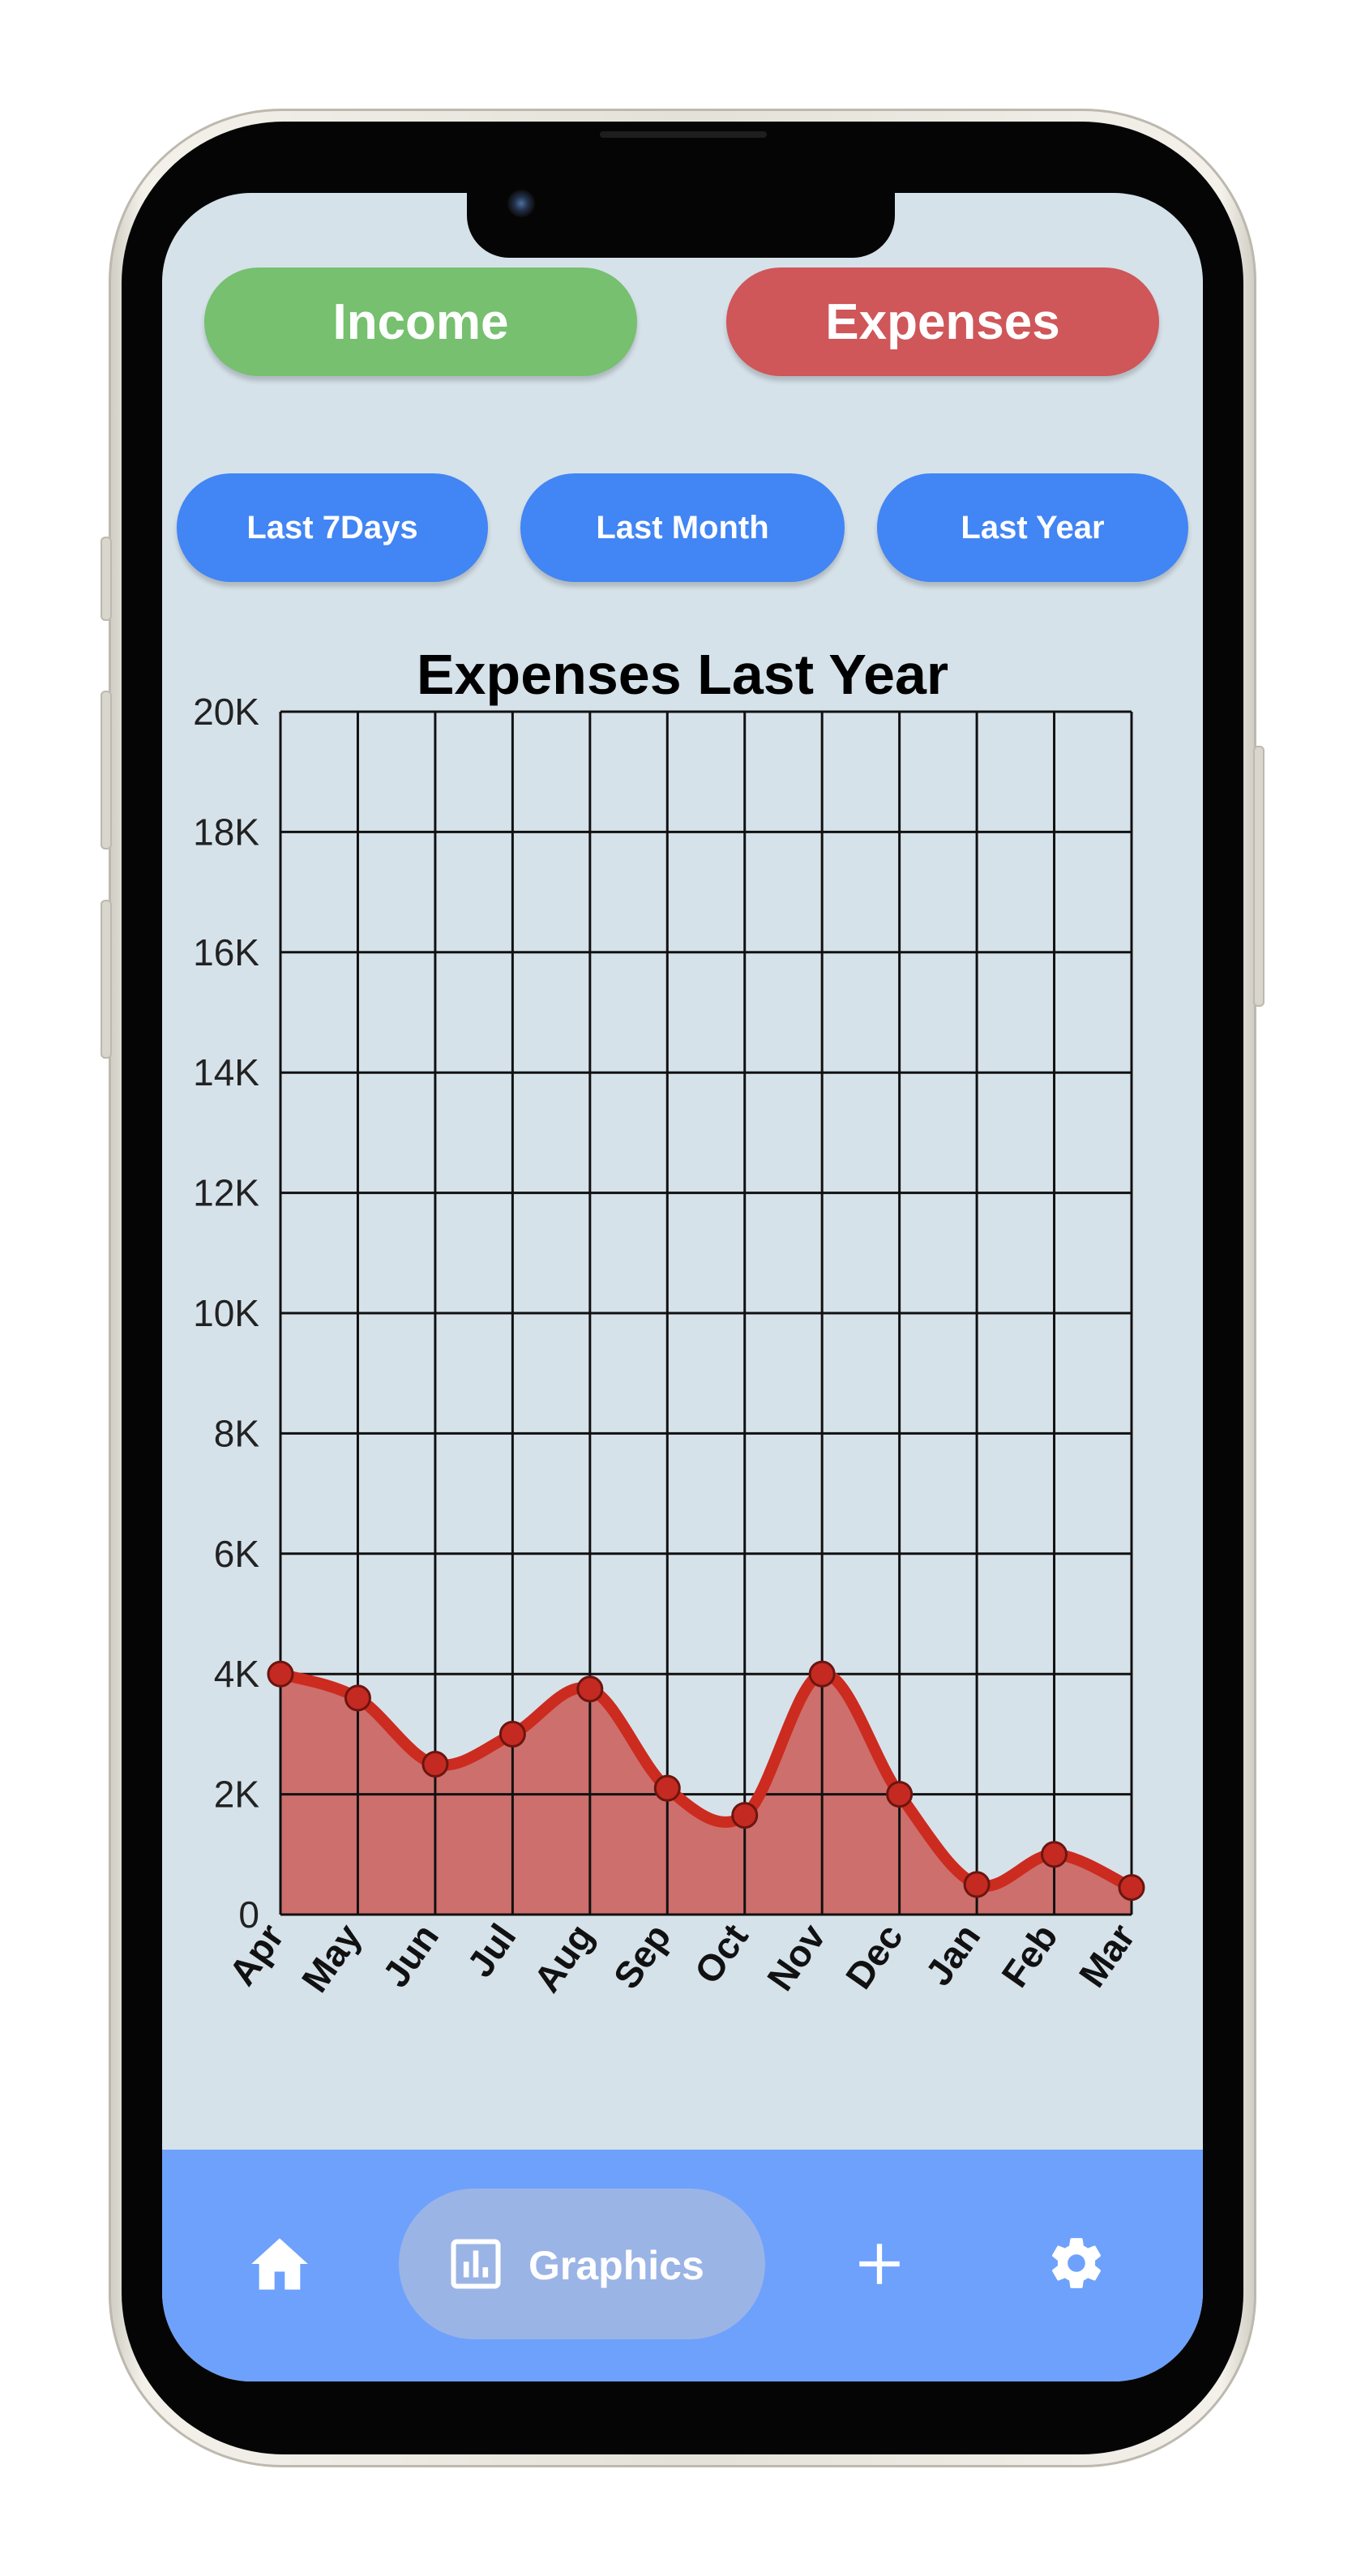 The height and width of the screenshot is (2576, 1365). Describe the element at coordinates (256, 1954) in the screenshot. I see `x-tick-label: Apr` at that location.